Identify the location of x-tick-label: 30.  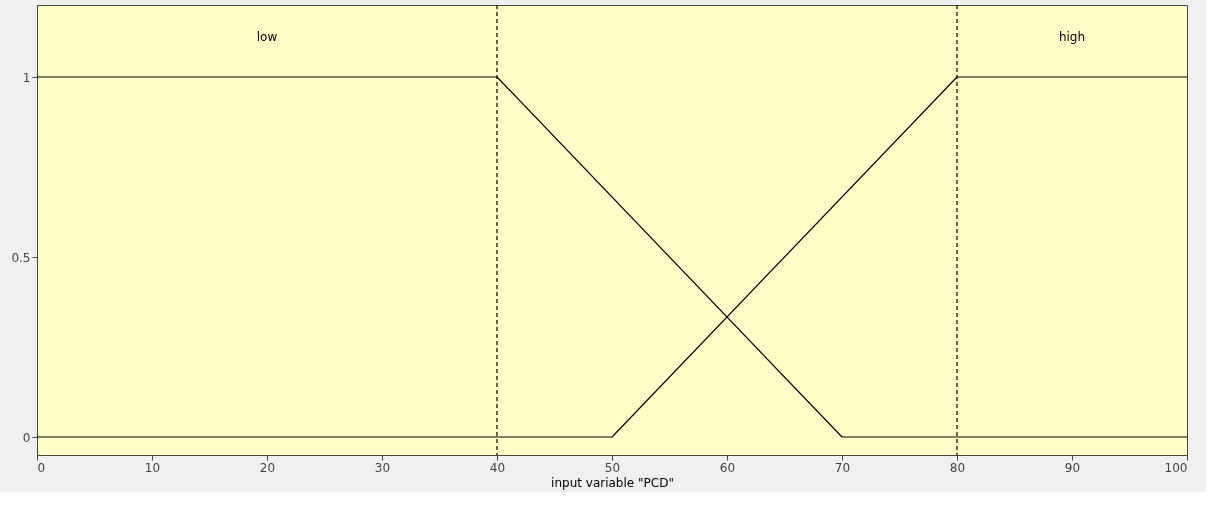
(382, 467).